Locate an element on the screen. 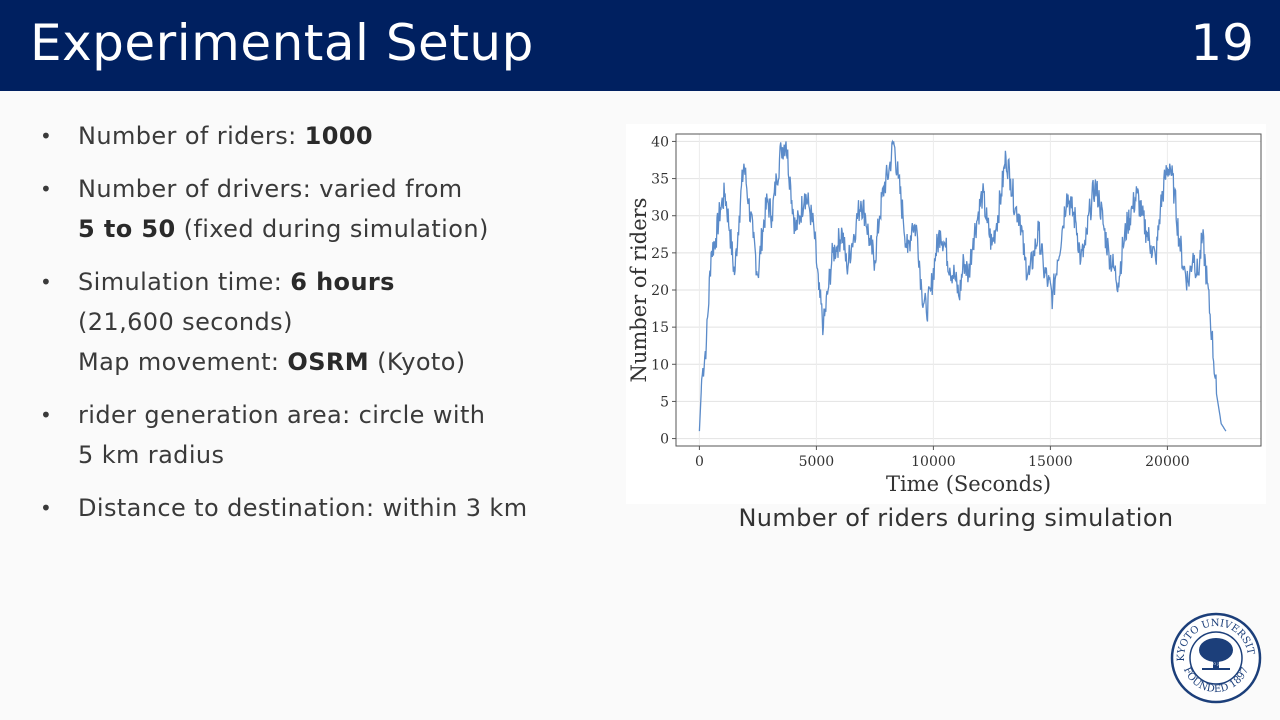  bullet-text: 5 km radius is located at coordinates (151, 455).